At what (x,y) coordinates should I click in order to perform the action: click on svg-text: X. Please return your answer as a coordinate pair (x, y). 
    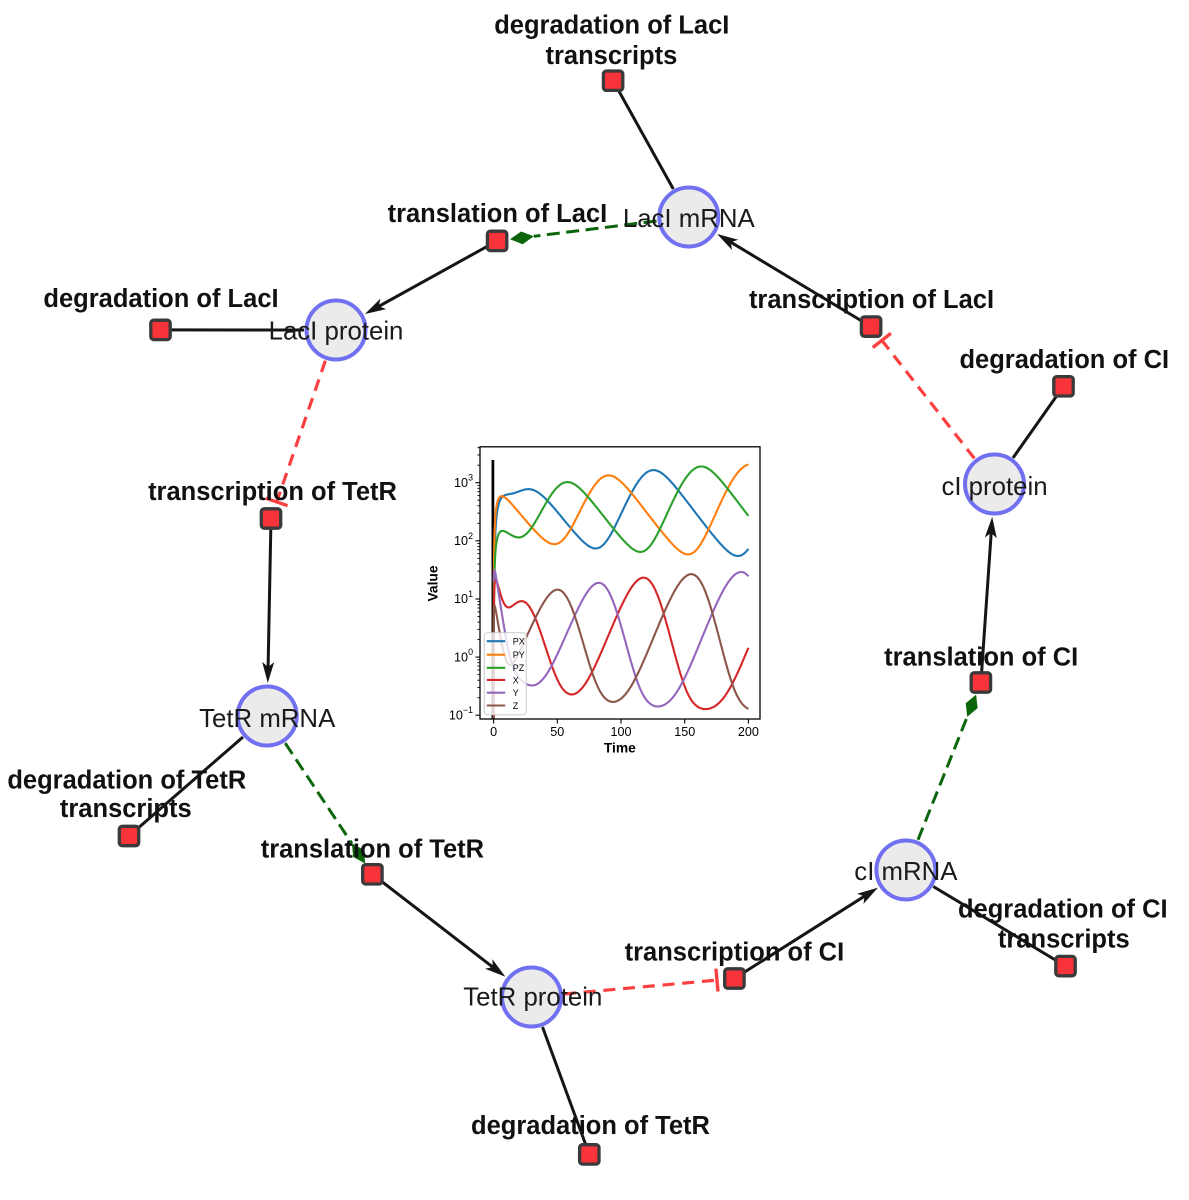
    Looking at the image, I should click on (516, 680).